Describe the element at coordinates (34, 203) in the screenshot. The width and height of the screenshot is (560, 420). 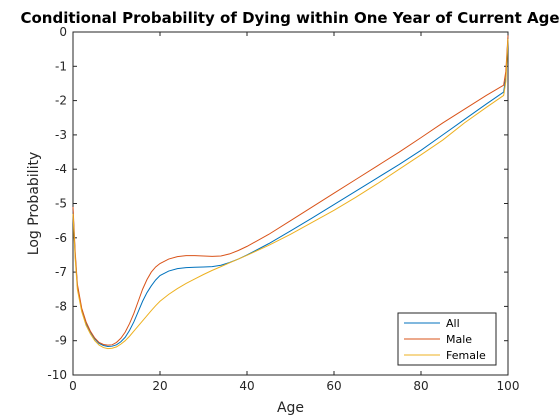
I see `y-axis-label: Log Probability` at that location.